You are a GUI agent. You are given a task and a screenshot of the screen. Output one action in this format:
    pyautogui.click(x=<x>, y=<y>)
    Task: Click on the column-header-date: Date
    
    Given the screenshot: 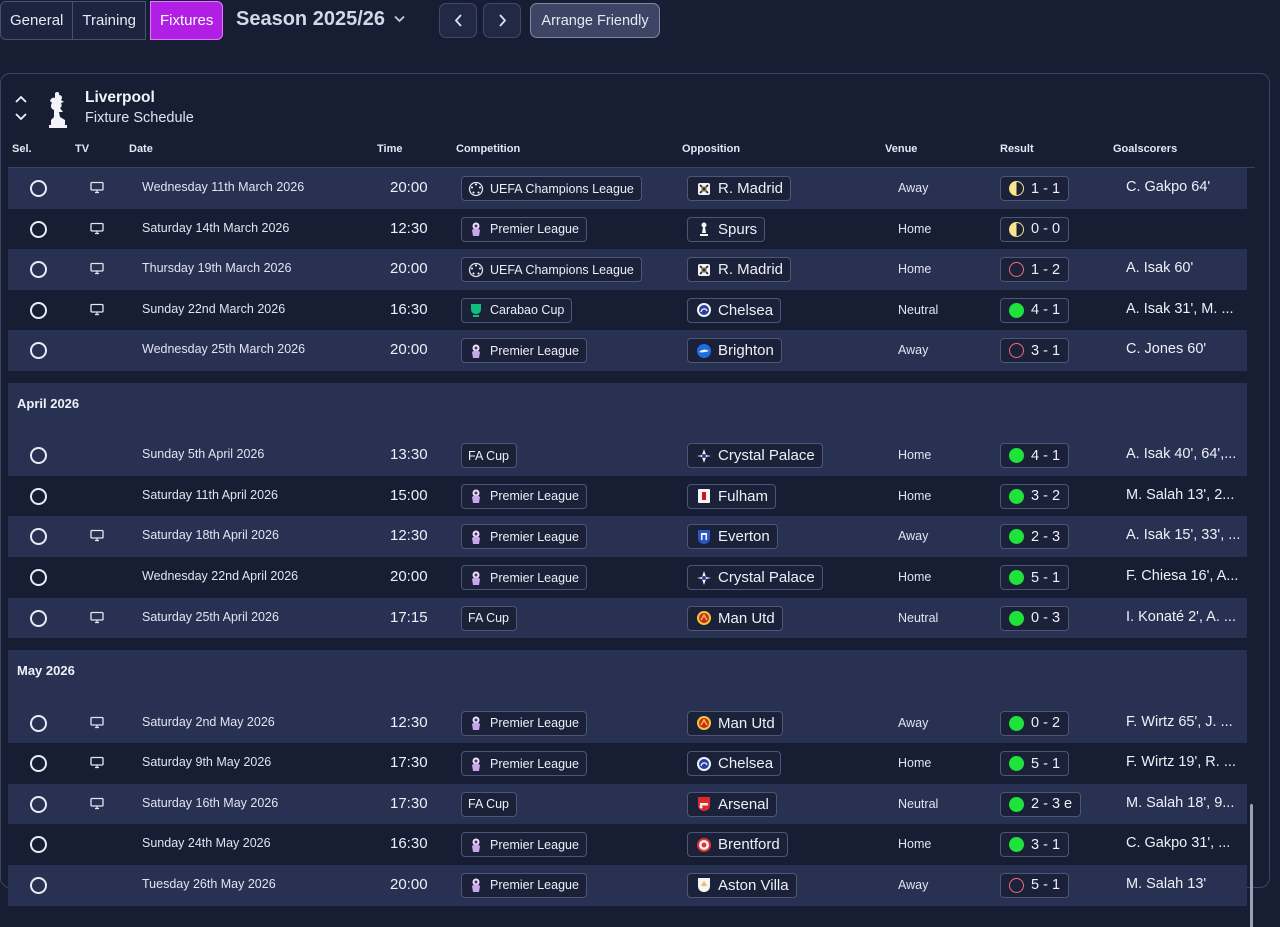 What is the action you would take?
    pyautogui.click(x=141, y=149)
    